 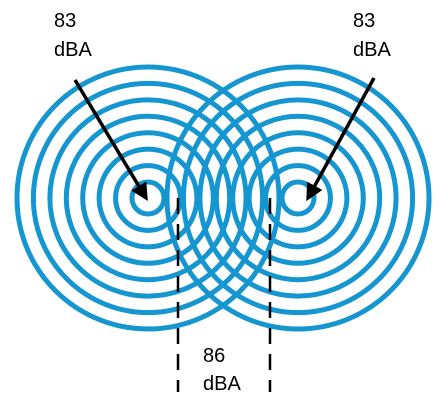 I want to click on left-source-level-label: 83, so click(x=65, y=21).